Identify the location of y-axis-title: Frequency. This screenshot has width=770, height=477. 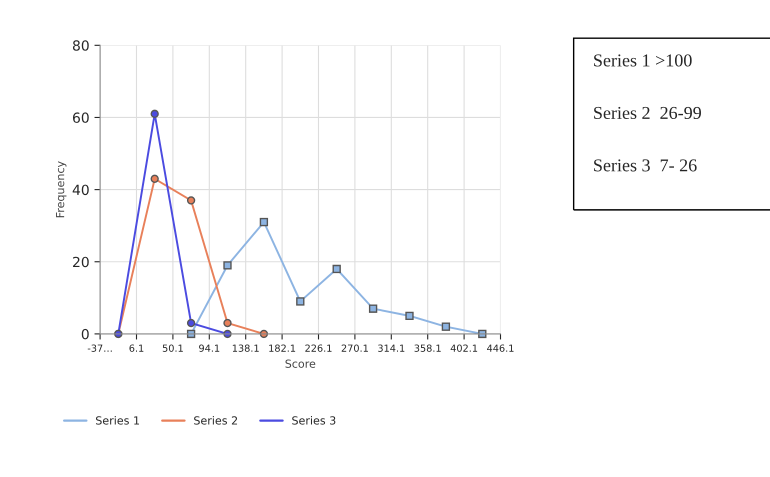
(61, 189).